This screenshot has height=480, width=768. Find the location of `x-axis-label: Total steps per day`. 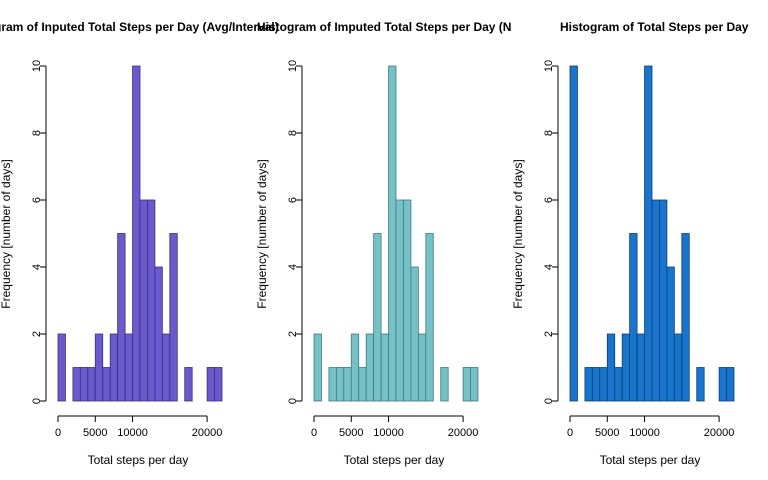

x-axis-label: Total steps per day is located at coordinates (650, 460).